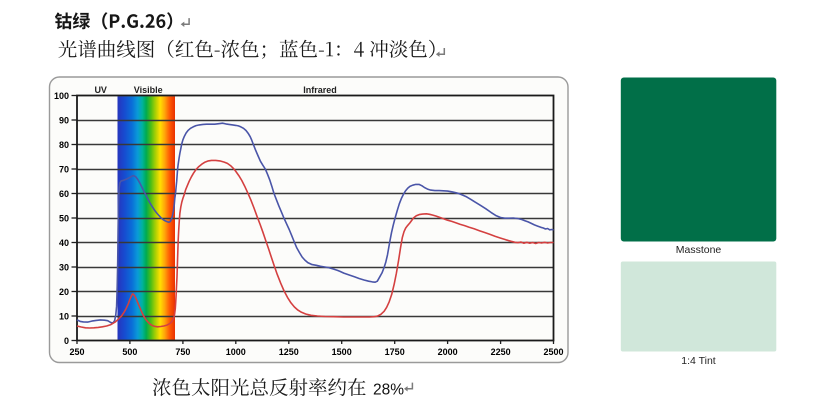 Image resolution: width=835 pixels, height=409 pixels. I want to click on svg-text: 50, so click(64, 218).